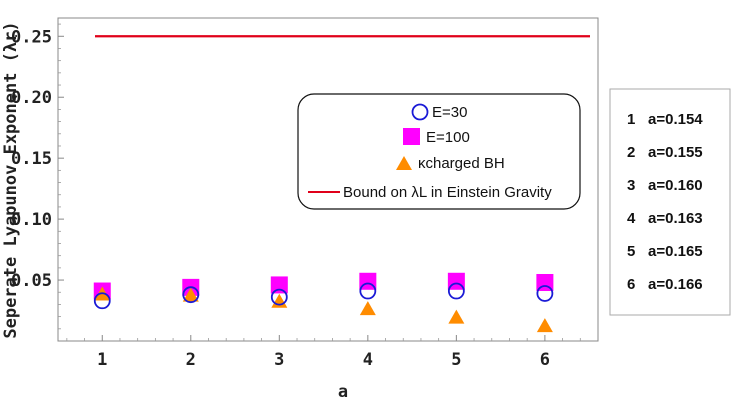 Image resolution: width=732 pixels, height=405 pixels. I want to click on side-legend-index: 2, so click(631, 152).